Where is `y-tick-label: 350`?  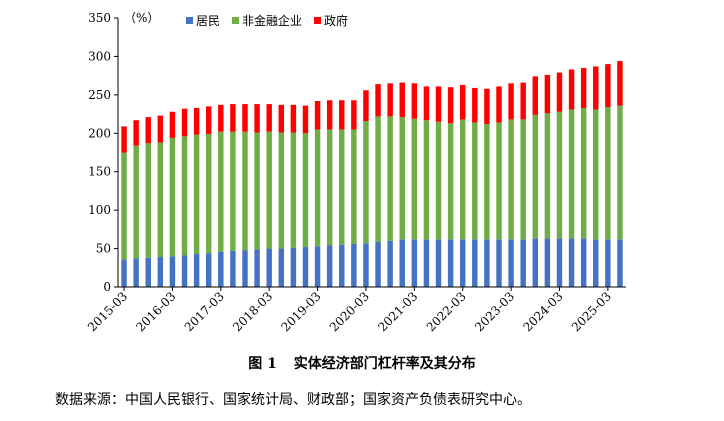
y-tick-label: 350 is located at coordinates (99, 18).